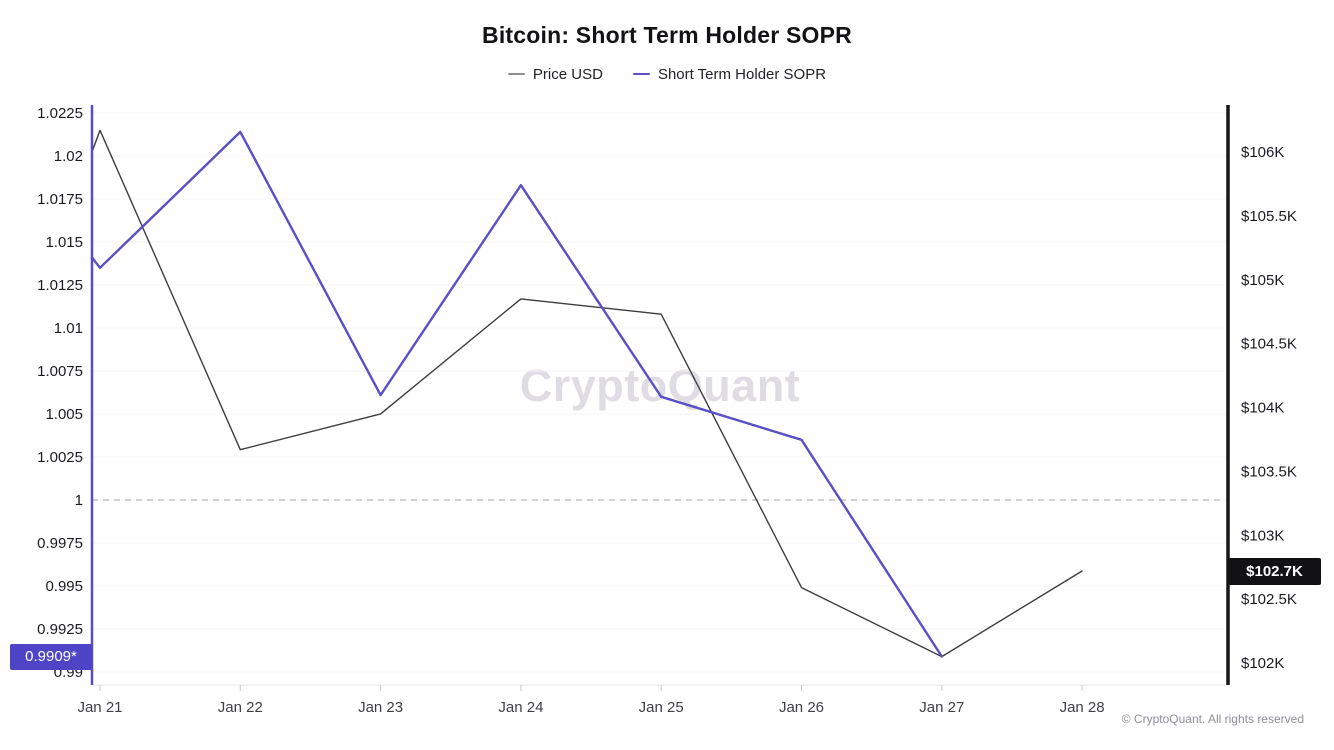  What do you see at coordinates (1262, 152) in the screenshot?
I see `right-axis-tick-label: $106K` at bounding box center [1262, 152].